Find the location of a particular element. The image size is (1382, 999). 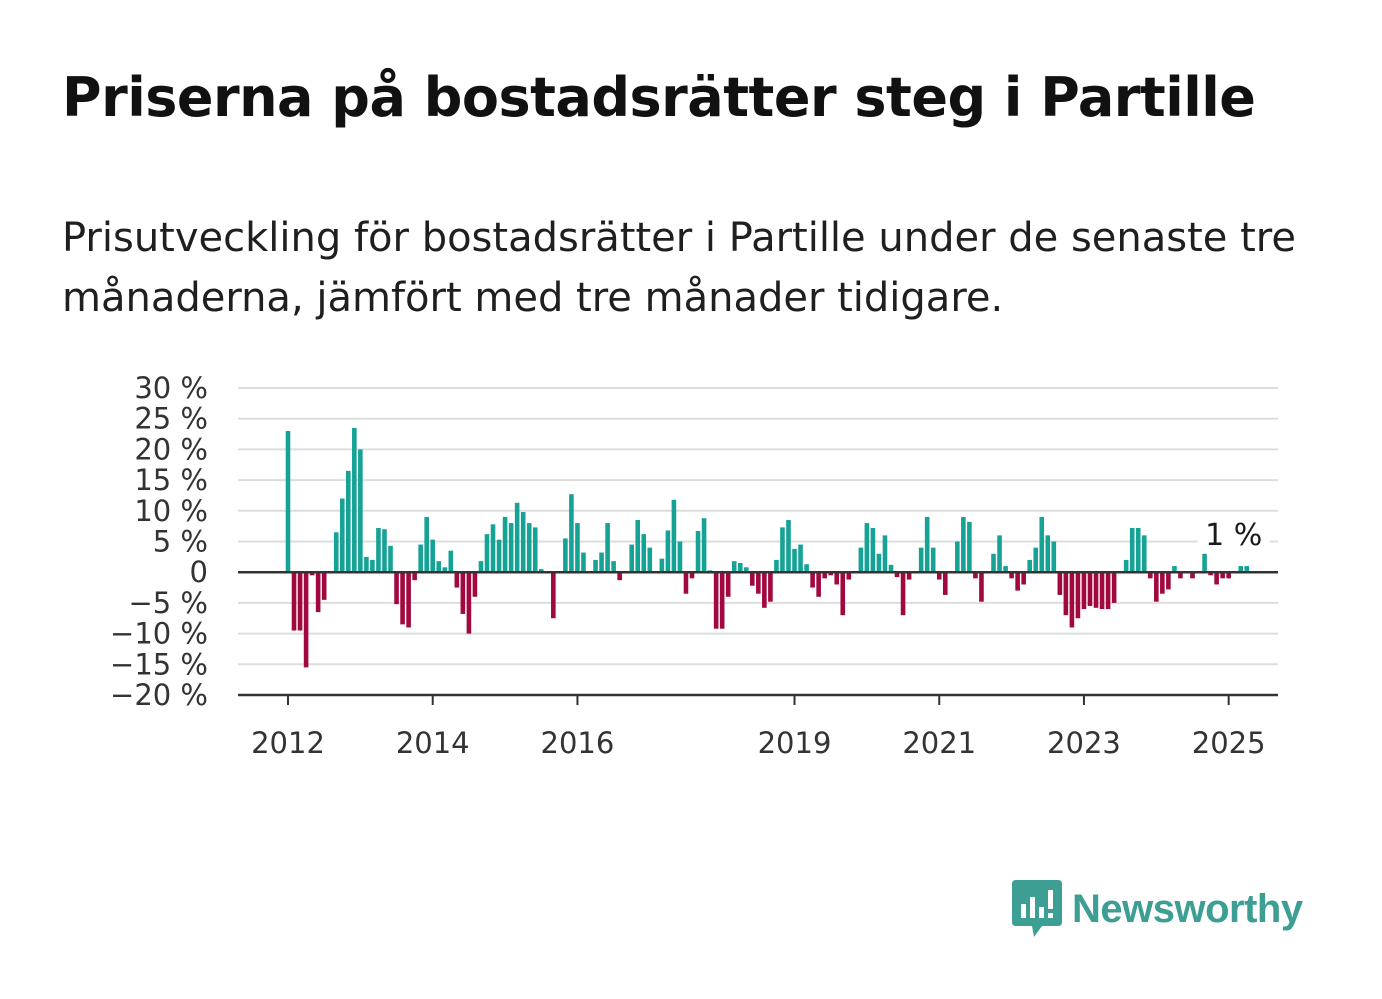

x-tick-label: 2012 is located at coordinates (288, 743).